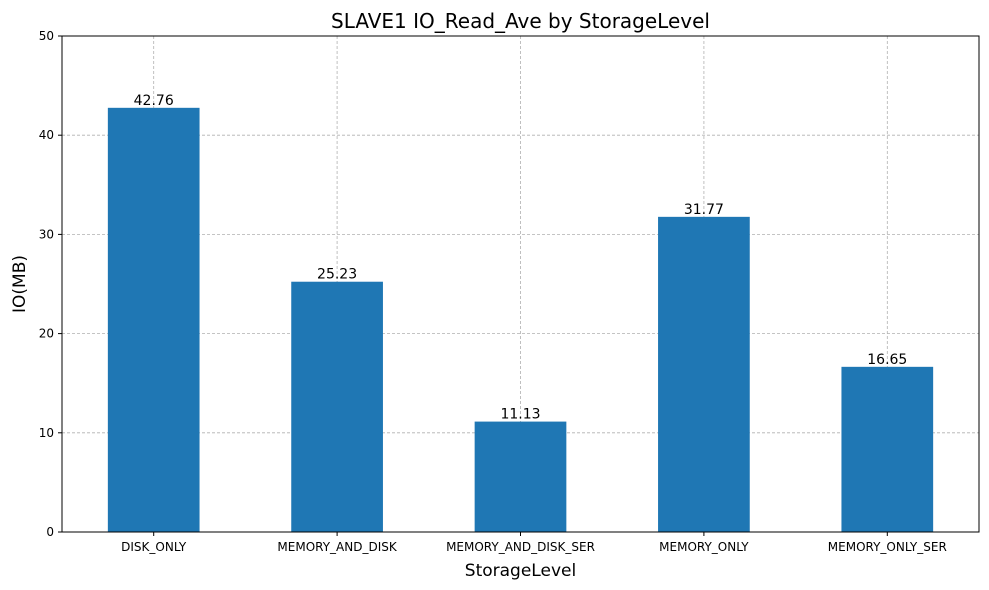 The height and width of the screenshot is (590, 989). What do you see at coordinates (46, 334) in the screenshot?
I see `y-tick-label: 20` at bounding box center [46, 334].